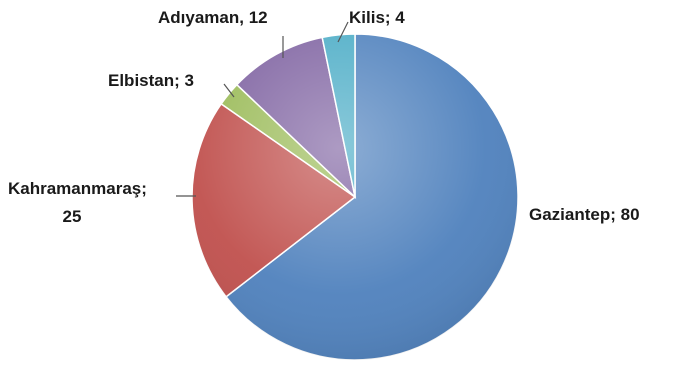 Image resolution: width=686 pixels, height=365 pixels. I want to click on label-kilis: Kilis; 4, so click(377, 17).